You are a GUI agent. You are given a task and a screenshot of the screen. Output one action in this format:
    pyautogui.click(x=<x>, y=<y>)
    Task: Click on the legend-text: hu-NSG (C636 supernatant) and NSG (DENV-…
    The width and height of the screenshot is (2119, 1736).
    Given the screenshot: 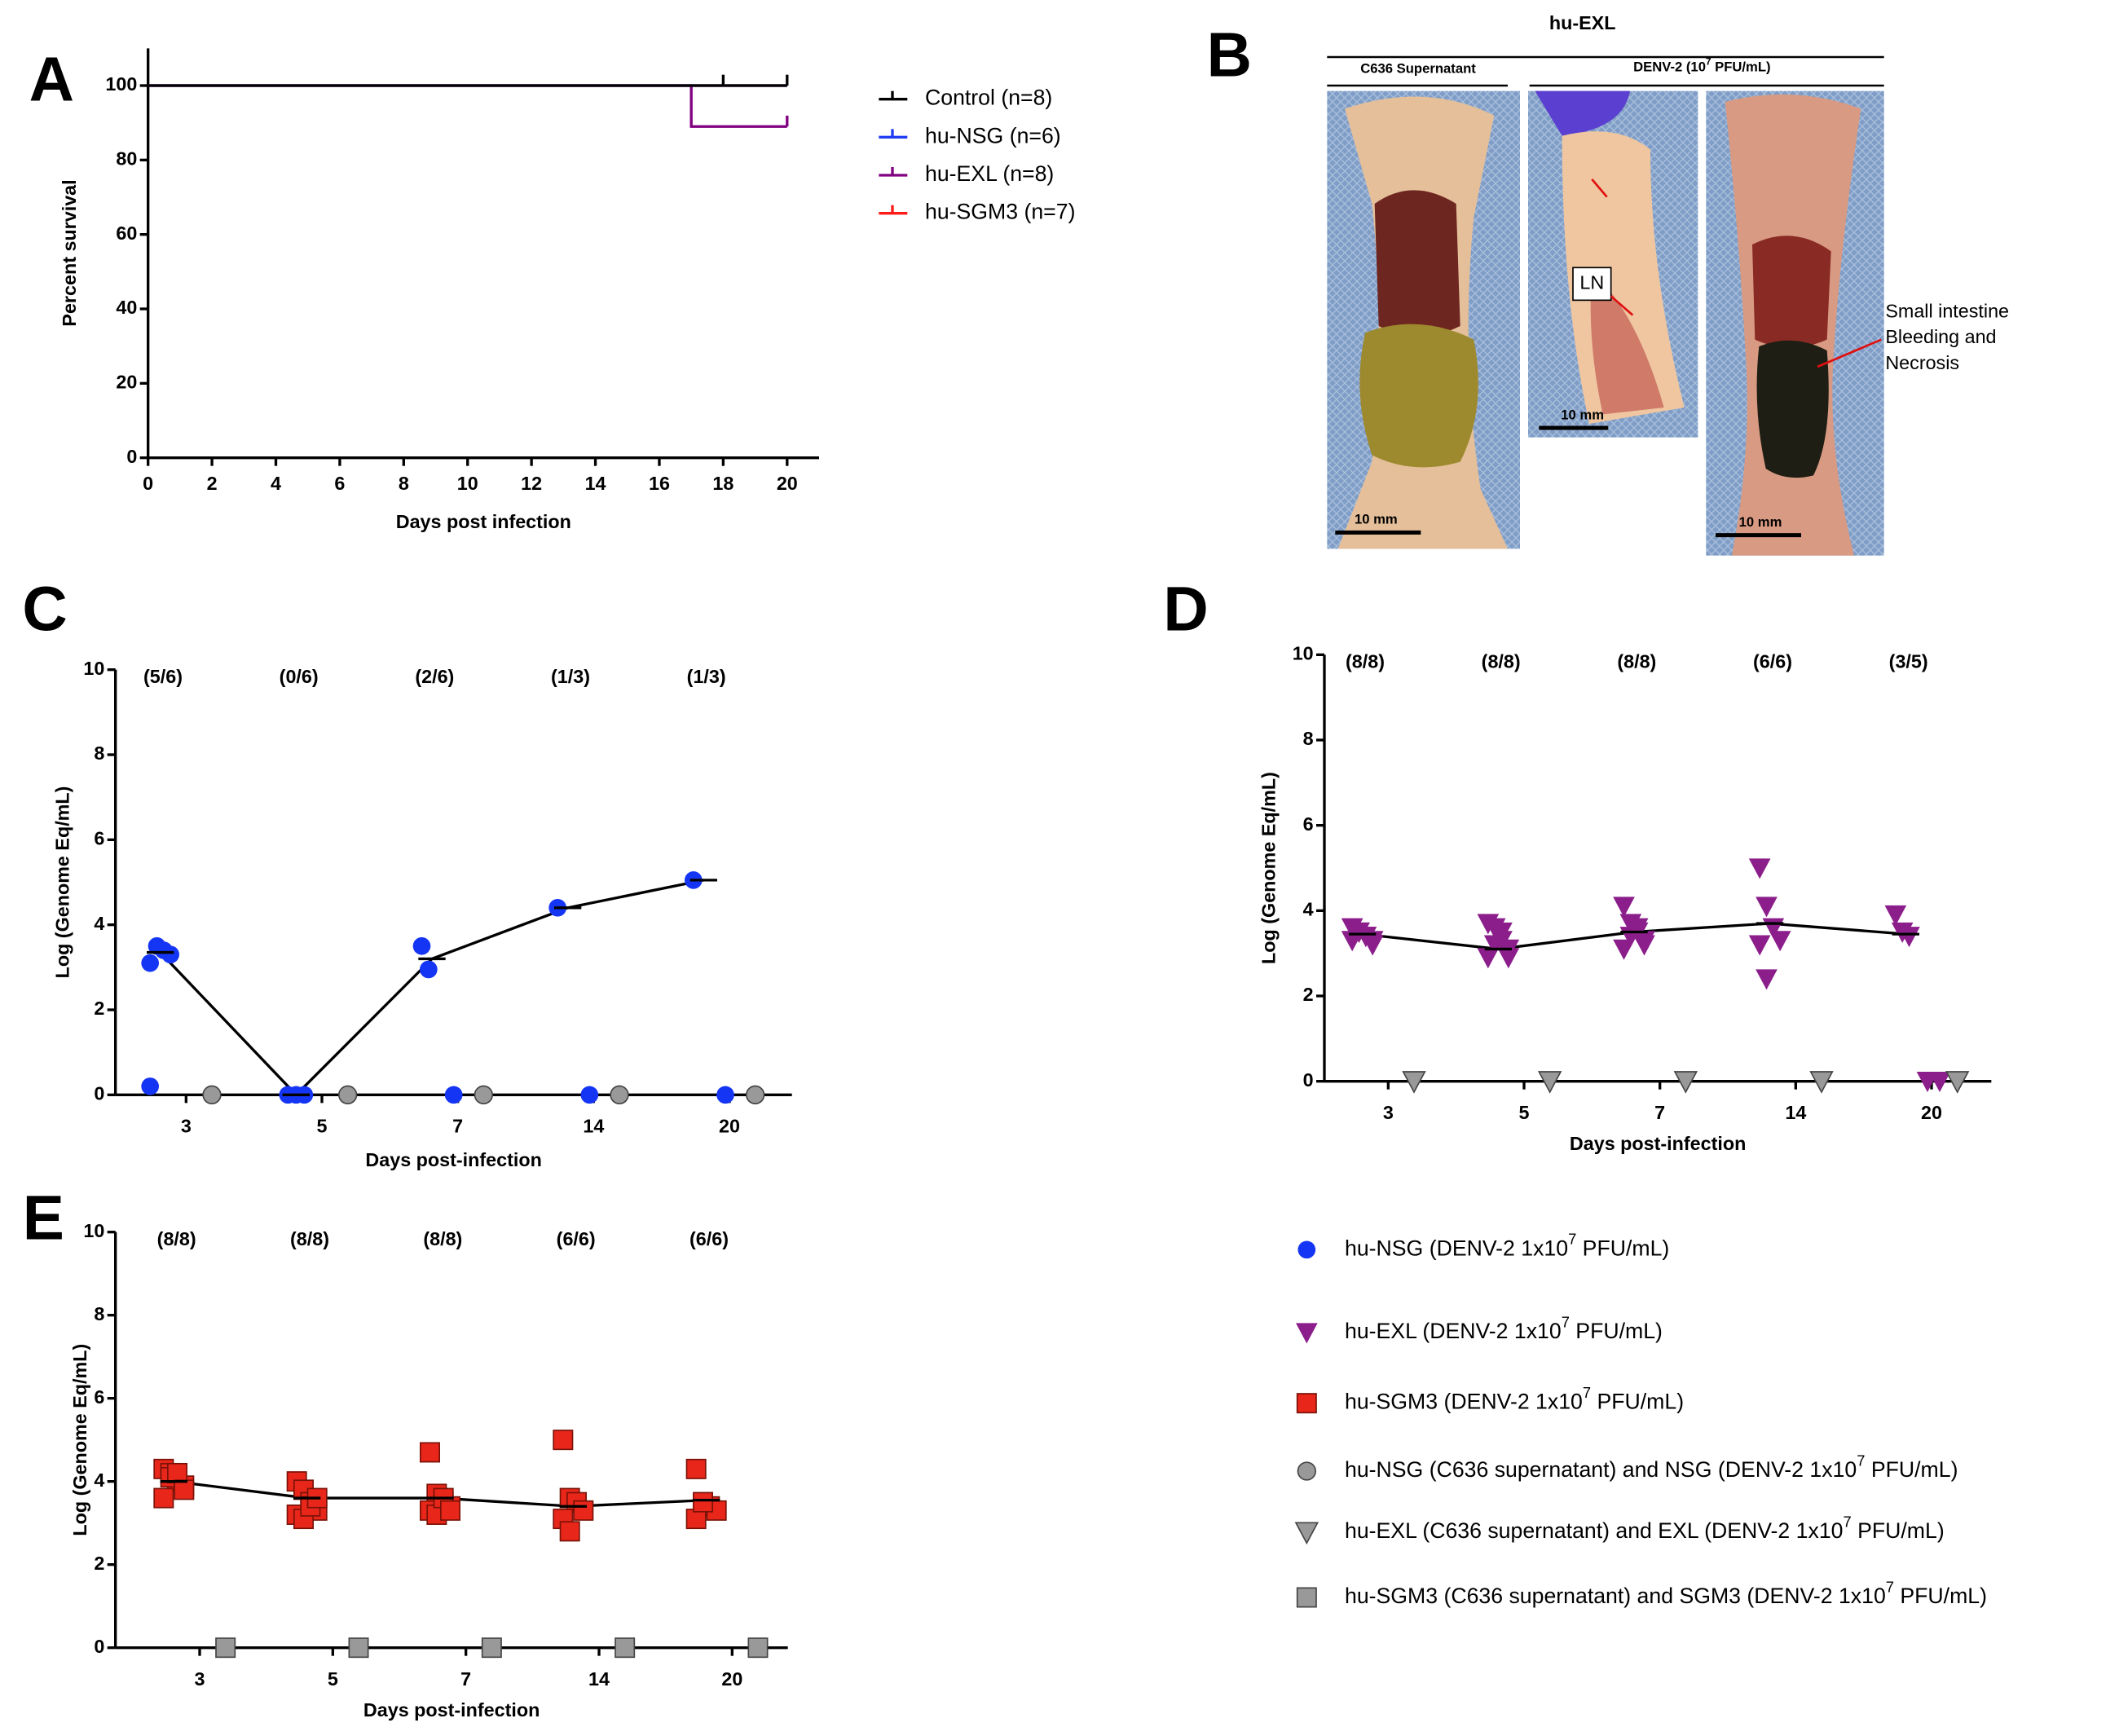 What is the action you would take?
    pyautogui.click(x=1601, y=1469)
    